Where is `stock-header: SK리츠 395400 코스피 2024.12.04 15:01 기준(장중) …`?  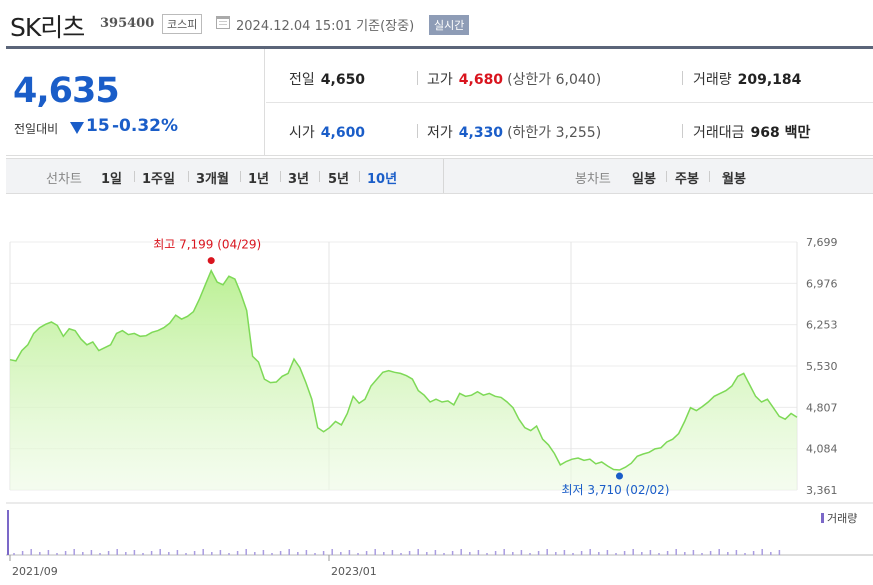 stock-header: SK리츠 395400 코스피 2024.12.04 15:01 기준(장중) … is located at coordinates (436, 23).